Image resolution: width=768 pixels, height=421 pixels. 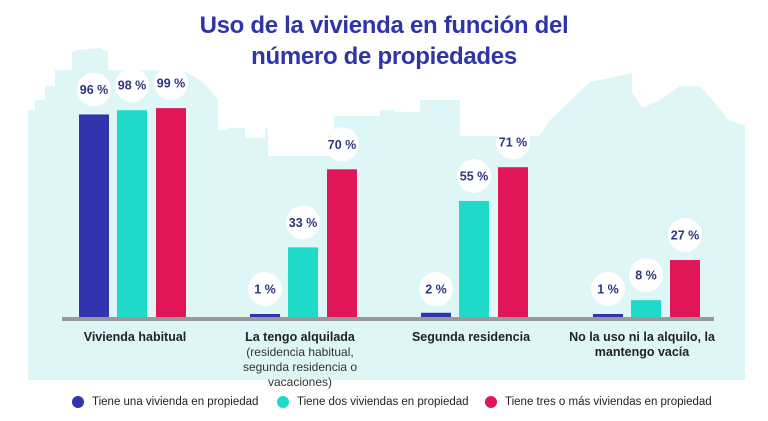 What do you see at coordinates (384, 56) in the screenshot?
I see `chart-title-line-2: número de propiedades` at bounding box center [384, 56].